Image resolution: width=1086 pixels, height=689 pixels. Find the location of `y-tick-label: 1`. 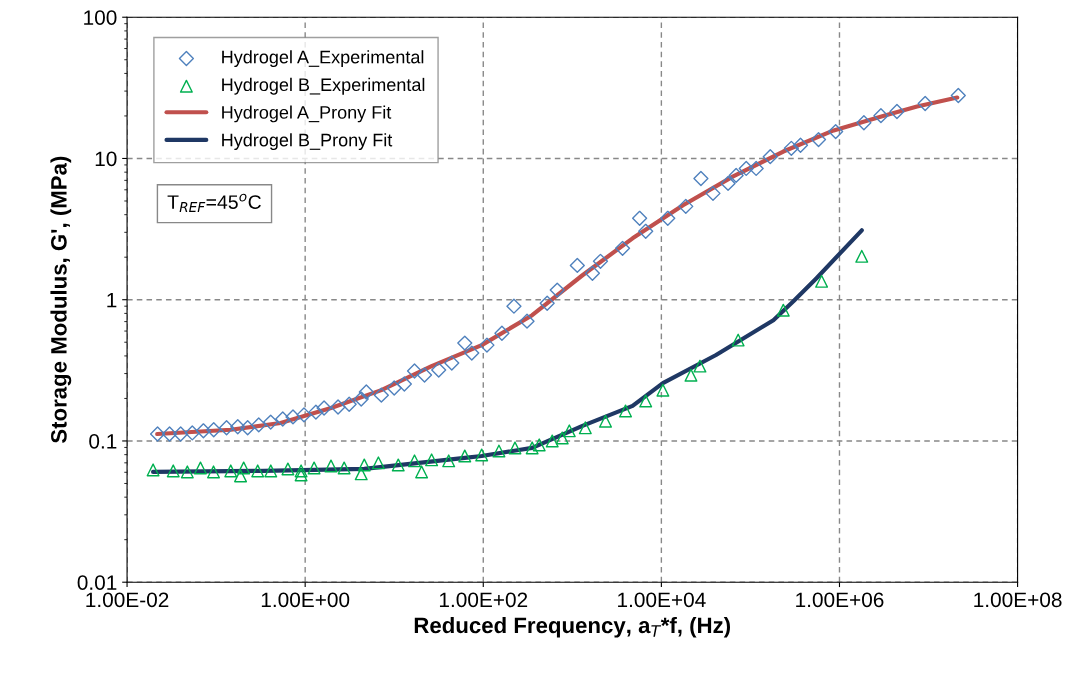

y-tick-label: 1 is located at coordinates (112, 300).